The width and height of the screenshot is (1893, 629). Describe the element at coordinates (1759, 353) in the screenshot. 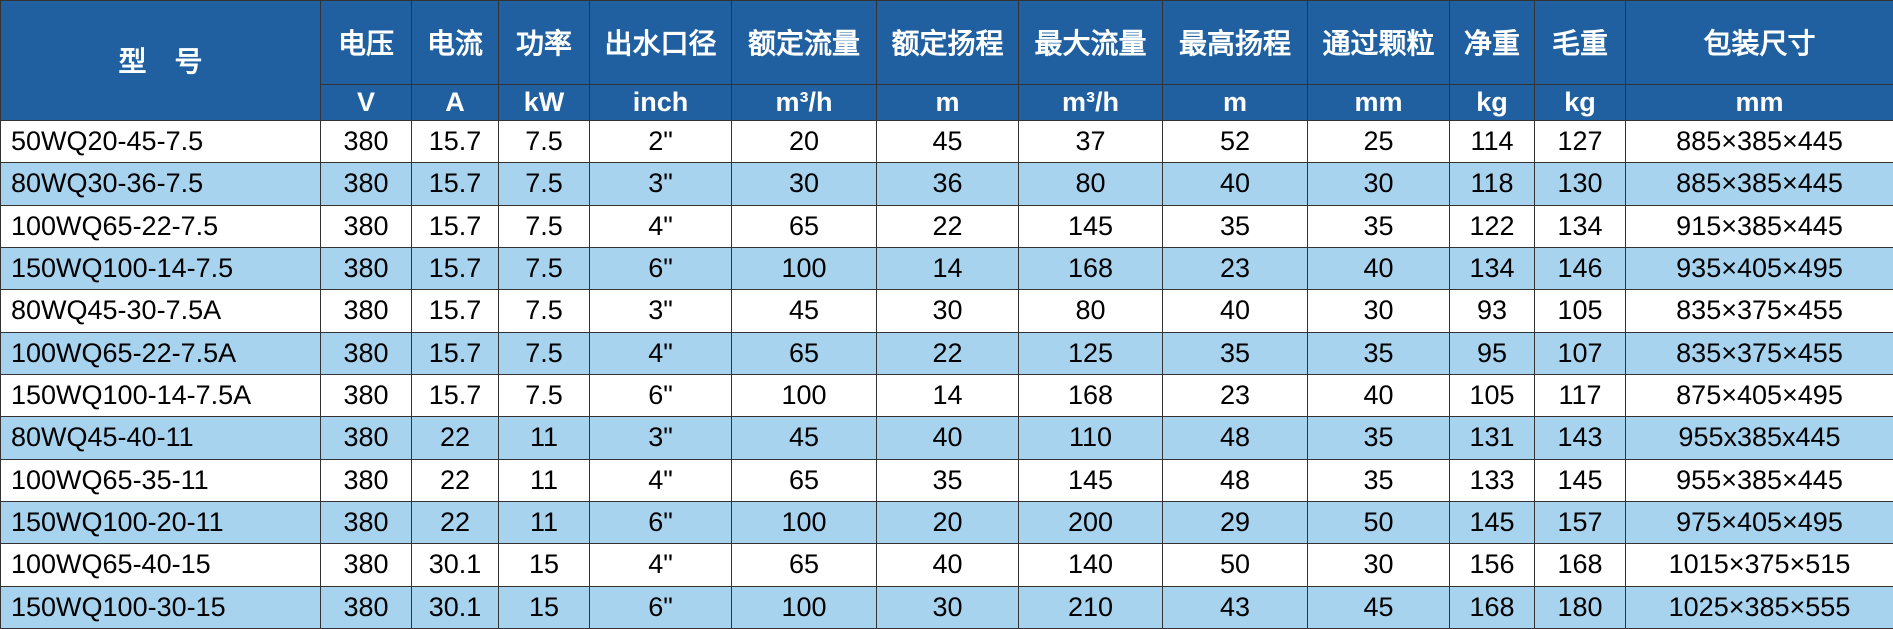

I see `data-cell: 835×375×455` at that location.